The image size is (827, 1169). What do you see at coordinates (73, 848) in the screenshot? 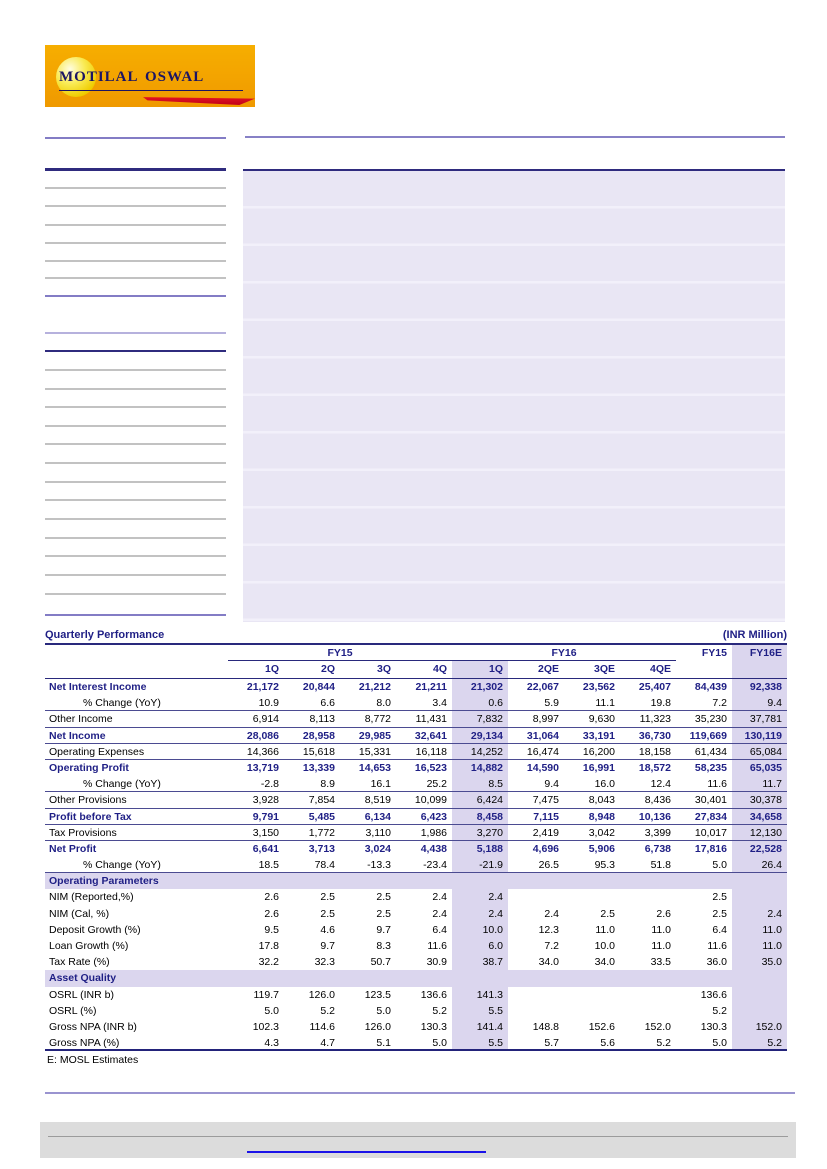
I see `row-label: Net Profit` at bounding box center [73, 848].